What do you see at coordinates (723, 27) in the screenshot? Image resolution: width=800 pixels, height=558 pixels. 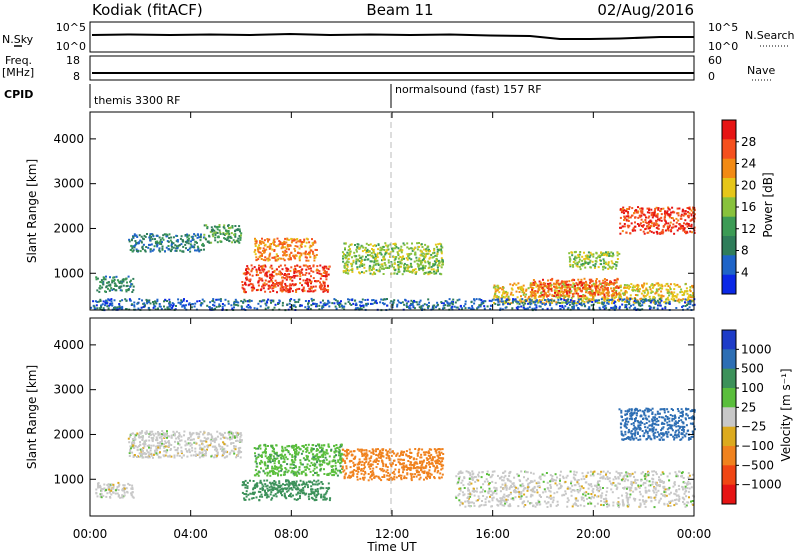 I see `noise-right-tick-top: 10^5` at bounding box center [723, 27].